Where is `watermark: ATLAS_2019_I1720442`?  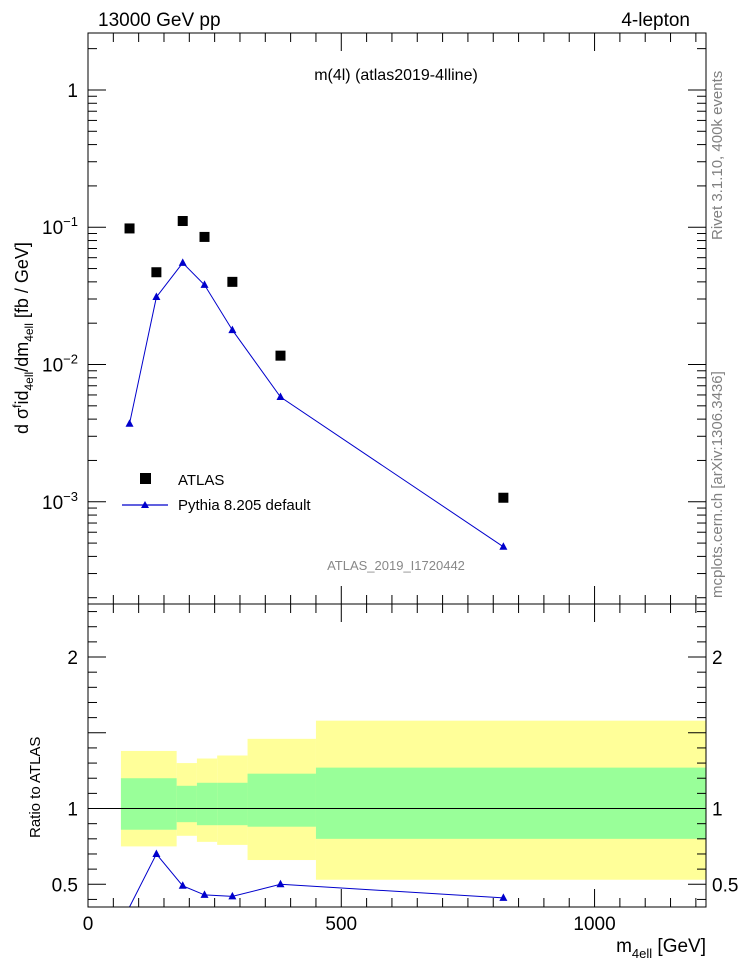 watermark: ATLAS_2019_I1720442 is located at coordinates (396, 565).